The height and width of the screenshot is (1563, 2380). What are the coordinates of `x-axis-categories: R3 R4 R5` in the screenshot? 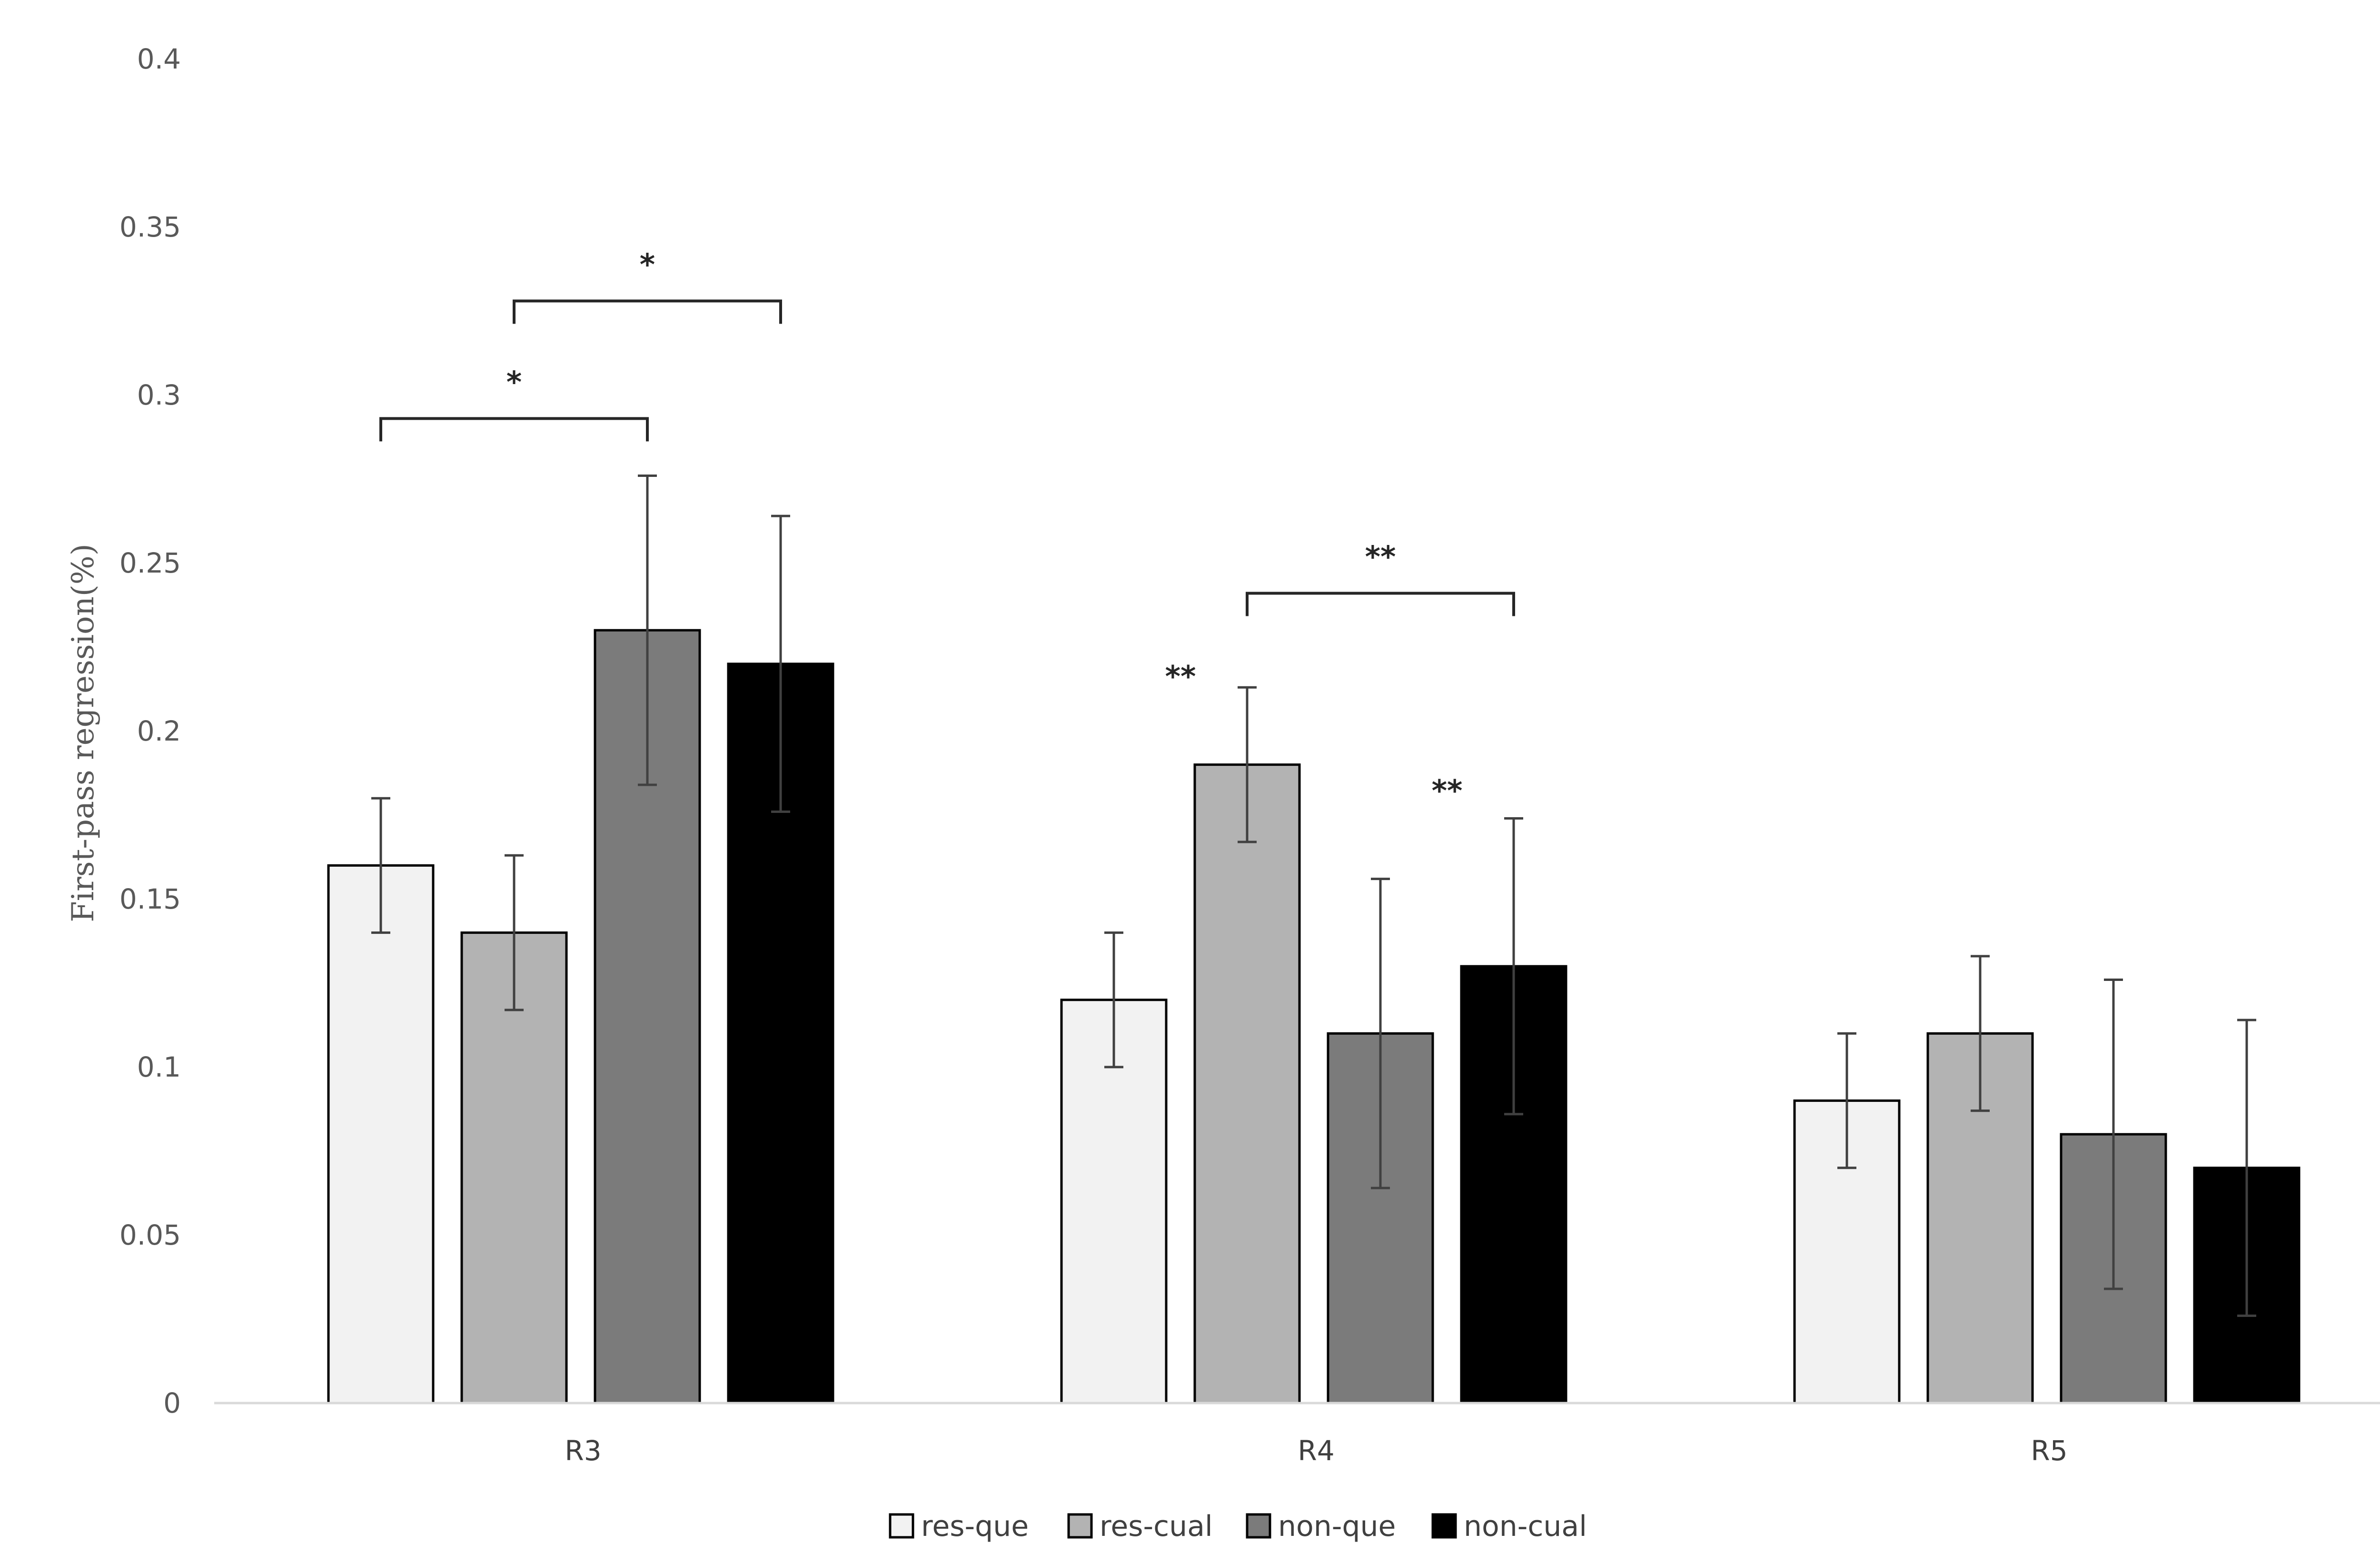 It's located at (1316, 1451).